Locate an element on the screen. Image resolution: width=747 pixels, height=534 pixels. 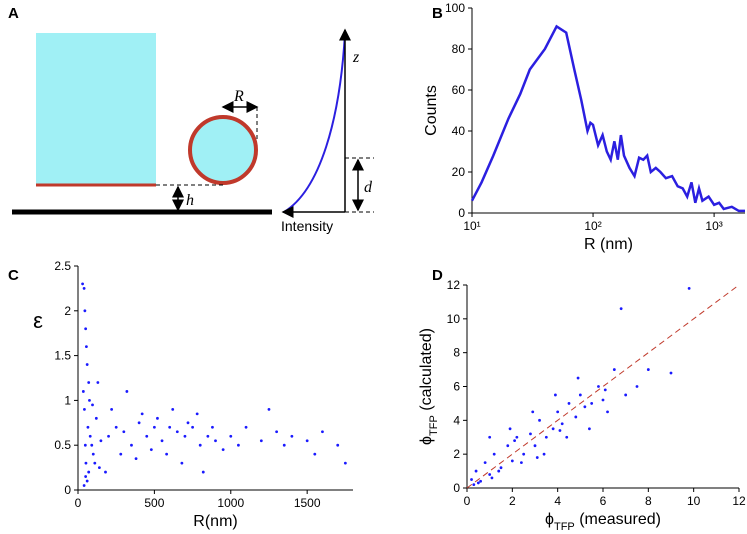
axis-label: Counts is located at coordinates (431, 110).